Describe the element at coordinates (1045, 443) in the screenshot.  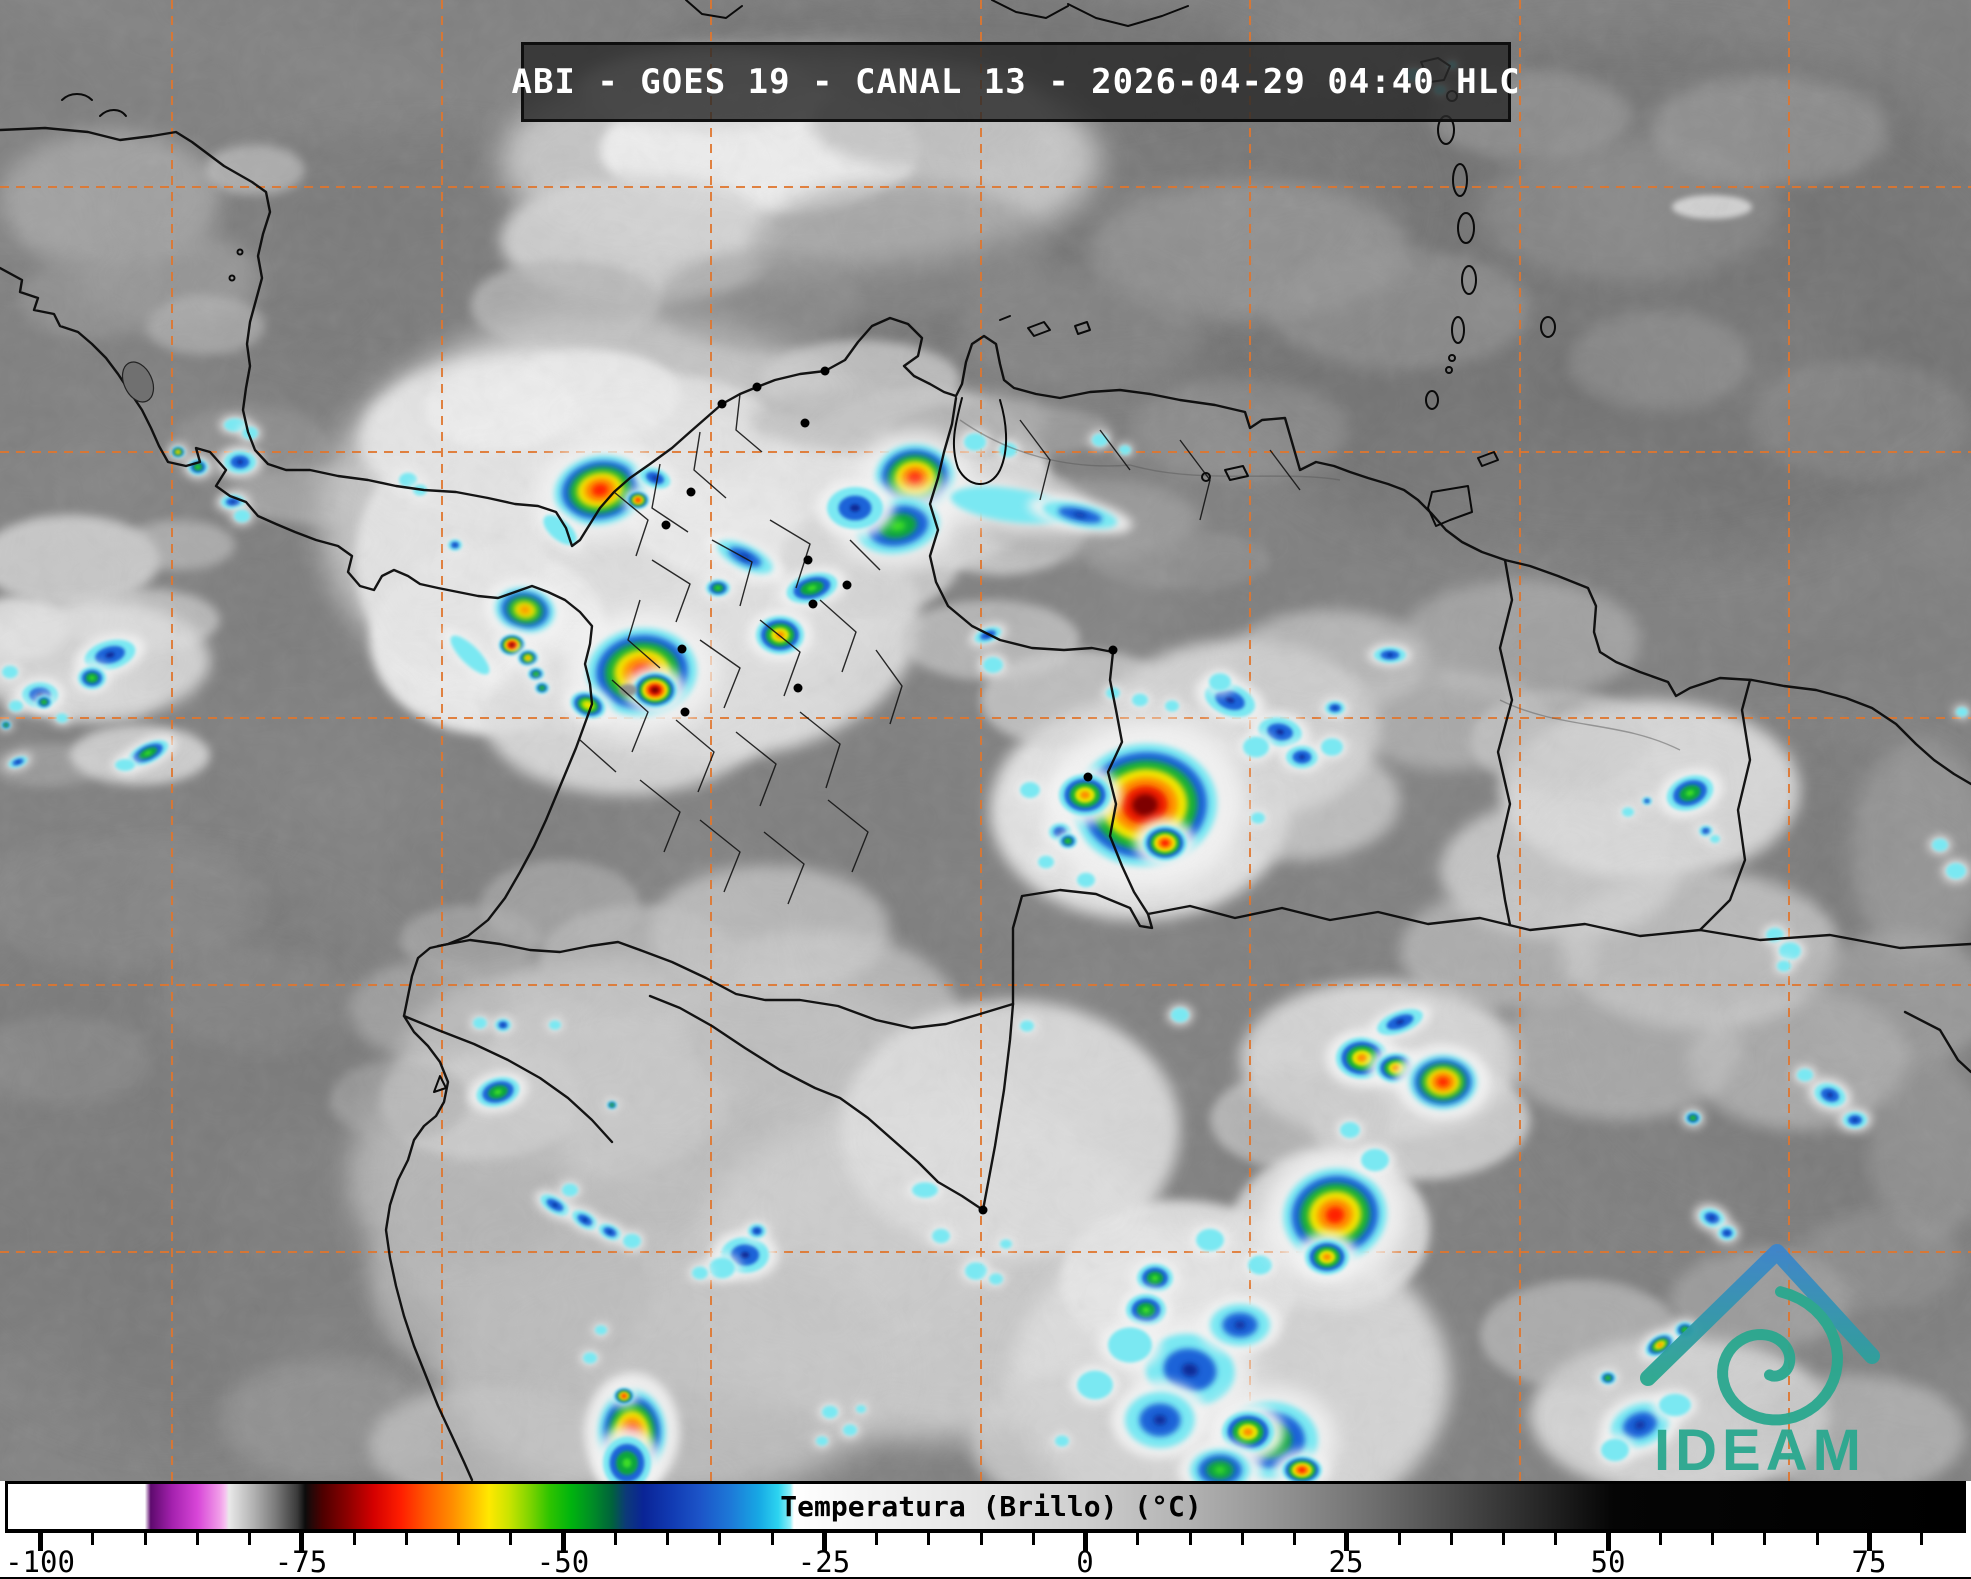
I see `river-line` at that location.